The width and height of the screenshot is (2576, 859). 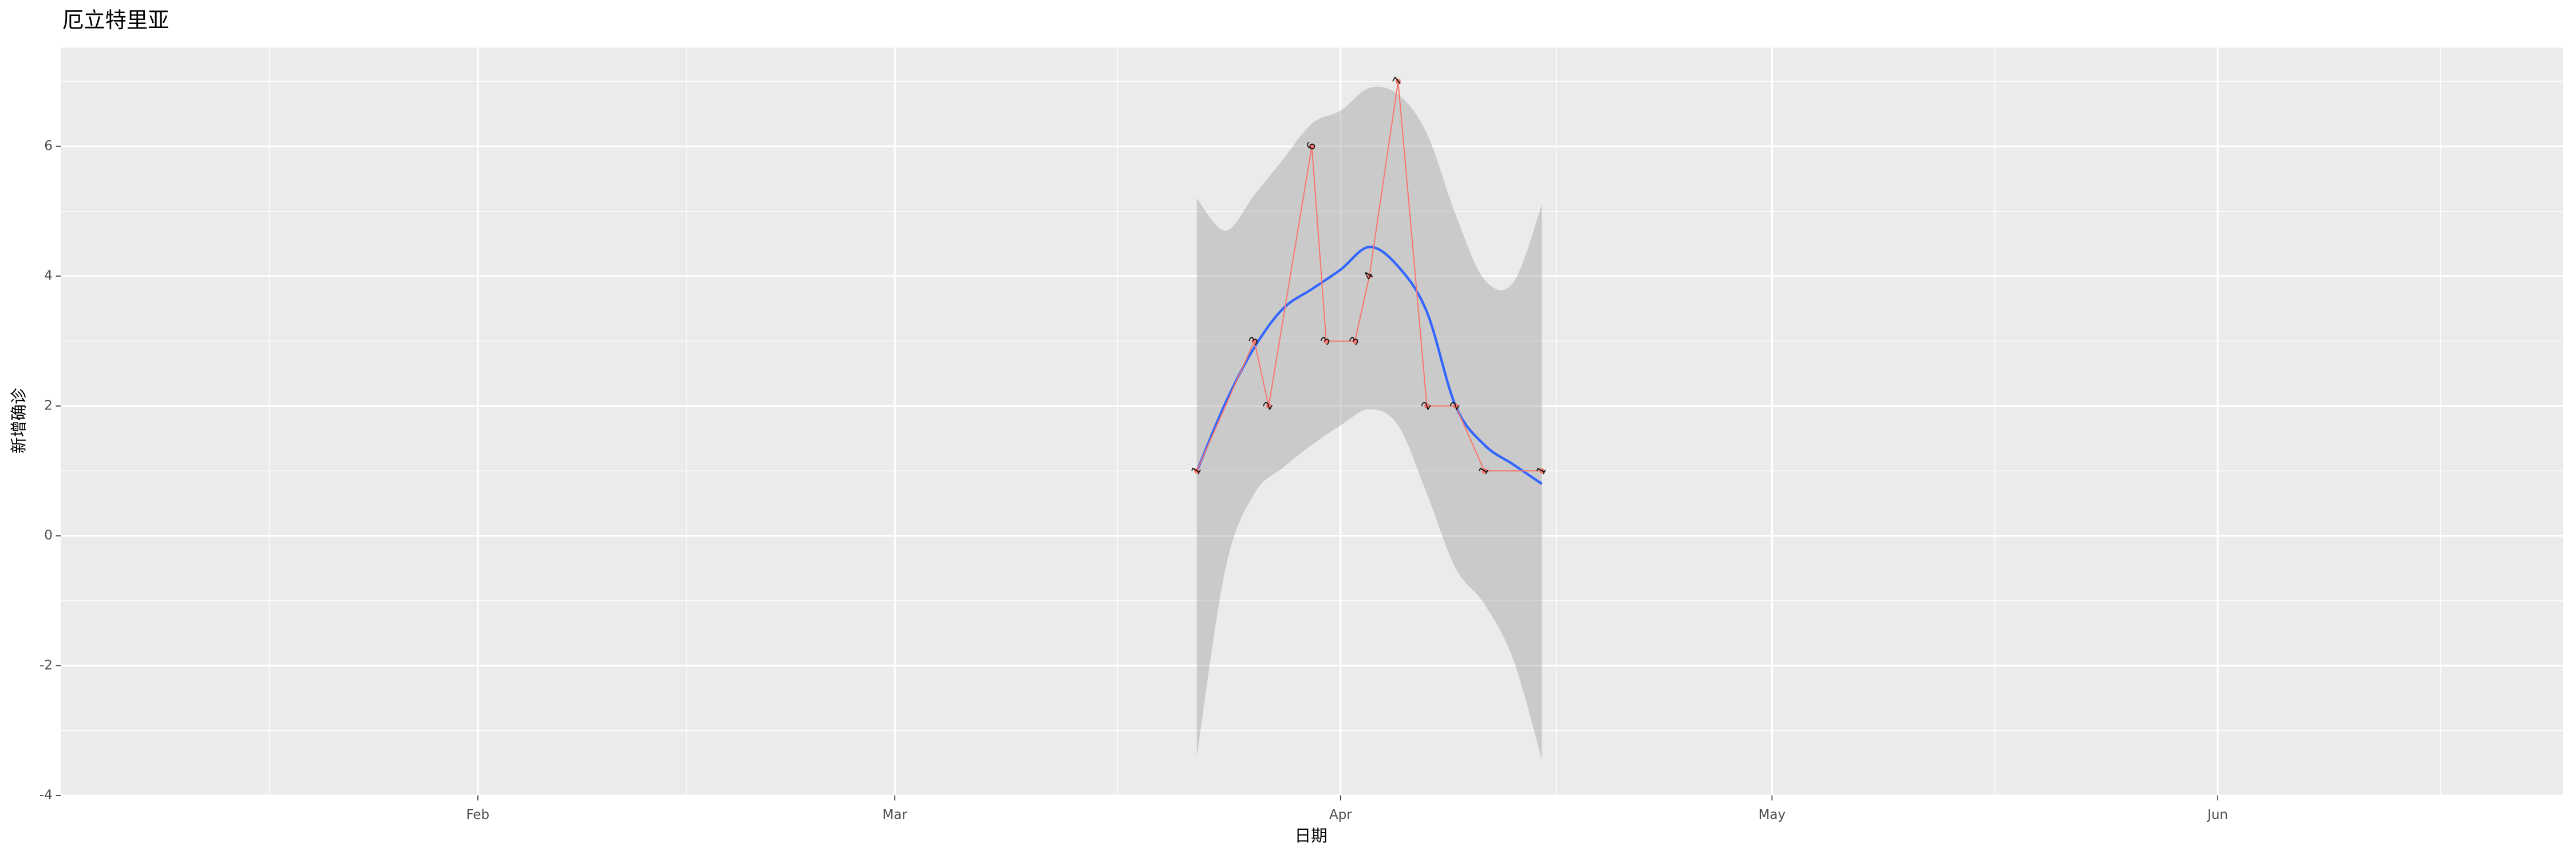 I want to click on y-tick-label: -2, so click(x=46, y=665).